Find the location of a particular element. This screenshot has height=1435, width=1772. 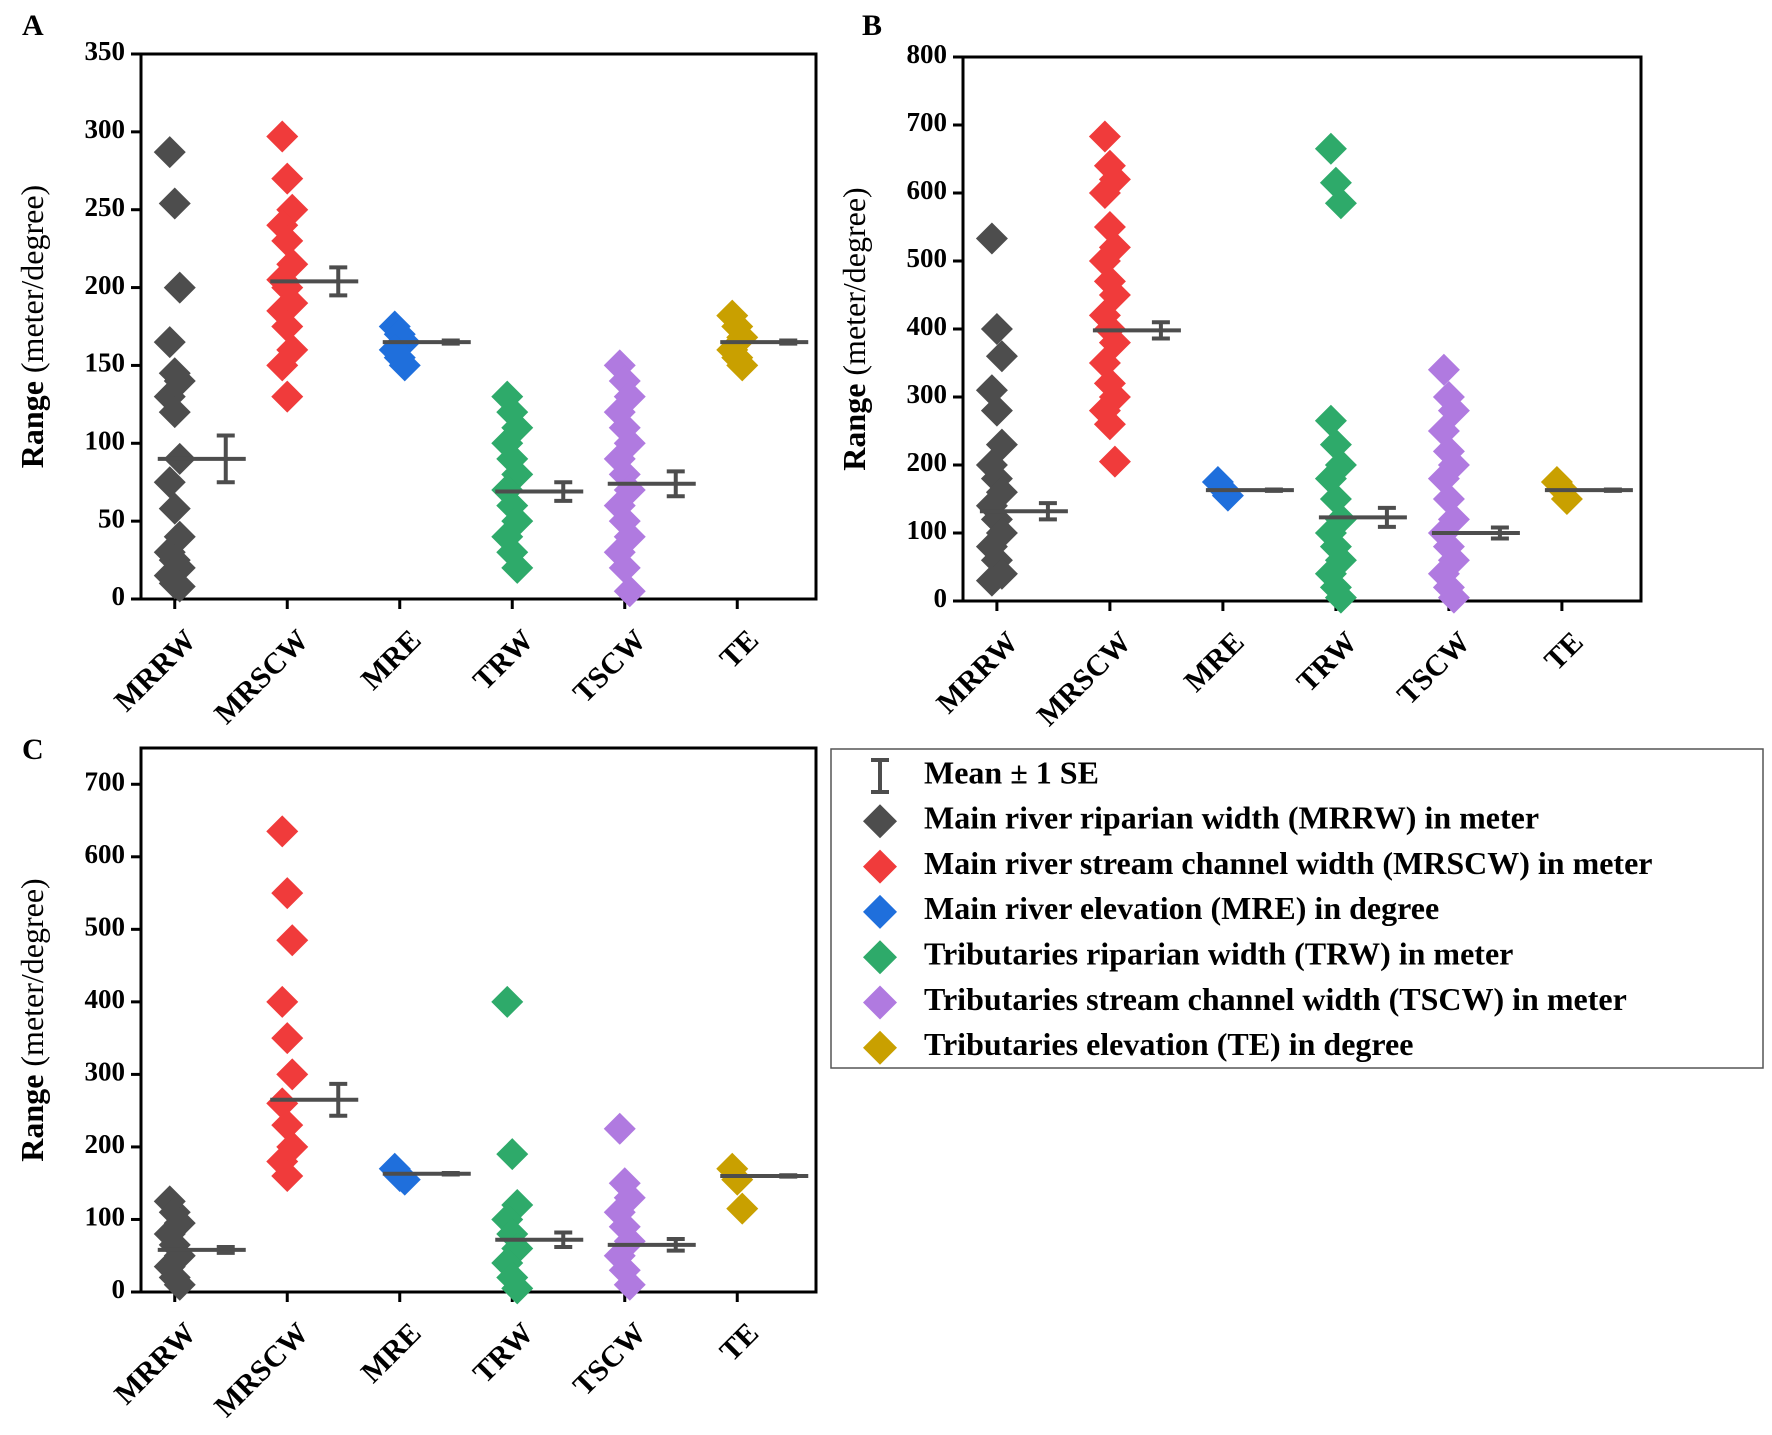

y-tick-label: 600 is located at coordinates (105, 854).